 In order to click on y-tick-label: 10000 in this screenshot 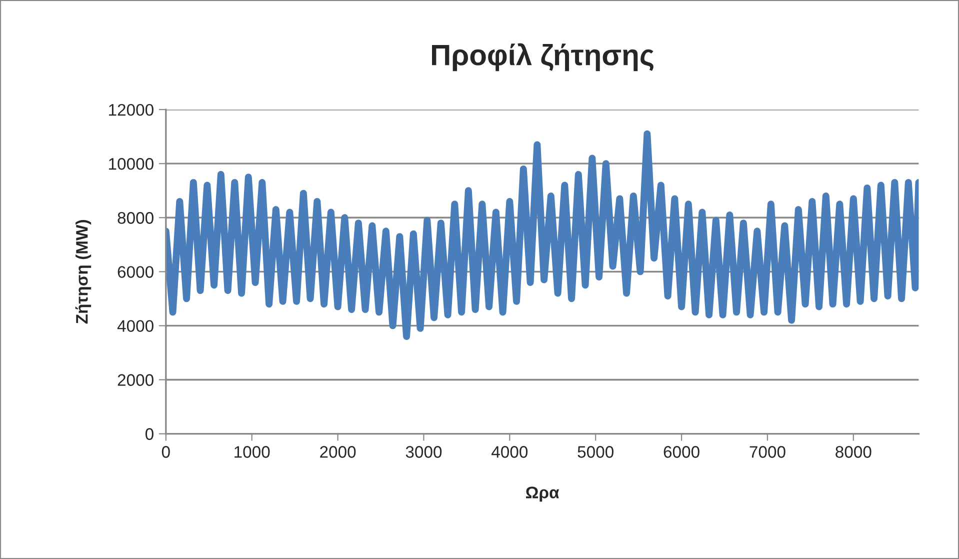, I will do `click(131, 164)`.